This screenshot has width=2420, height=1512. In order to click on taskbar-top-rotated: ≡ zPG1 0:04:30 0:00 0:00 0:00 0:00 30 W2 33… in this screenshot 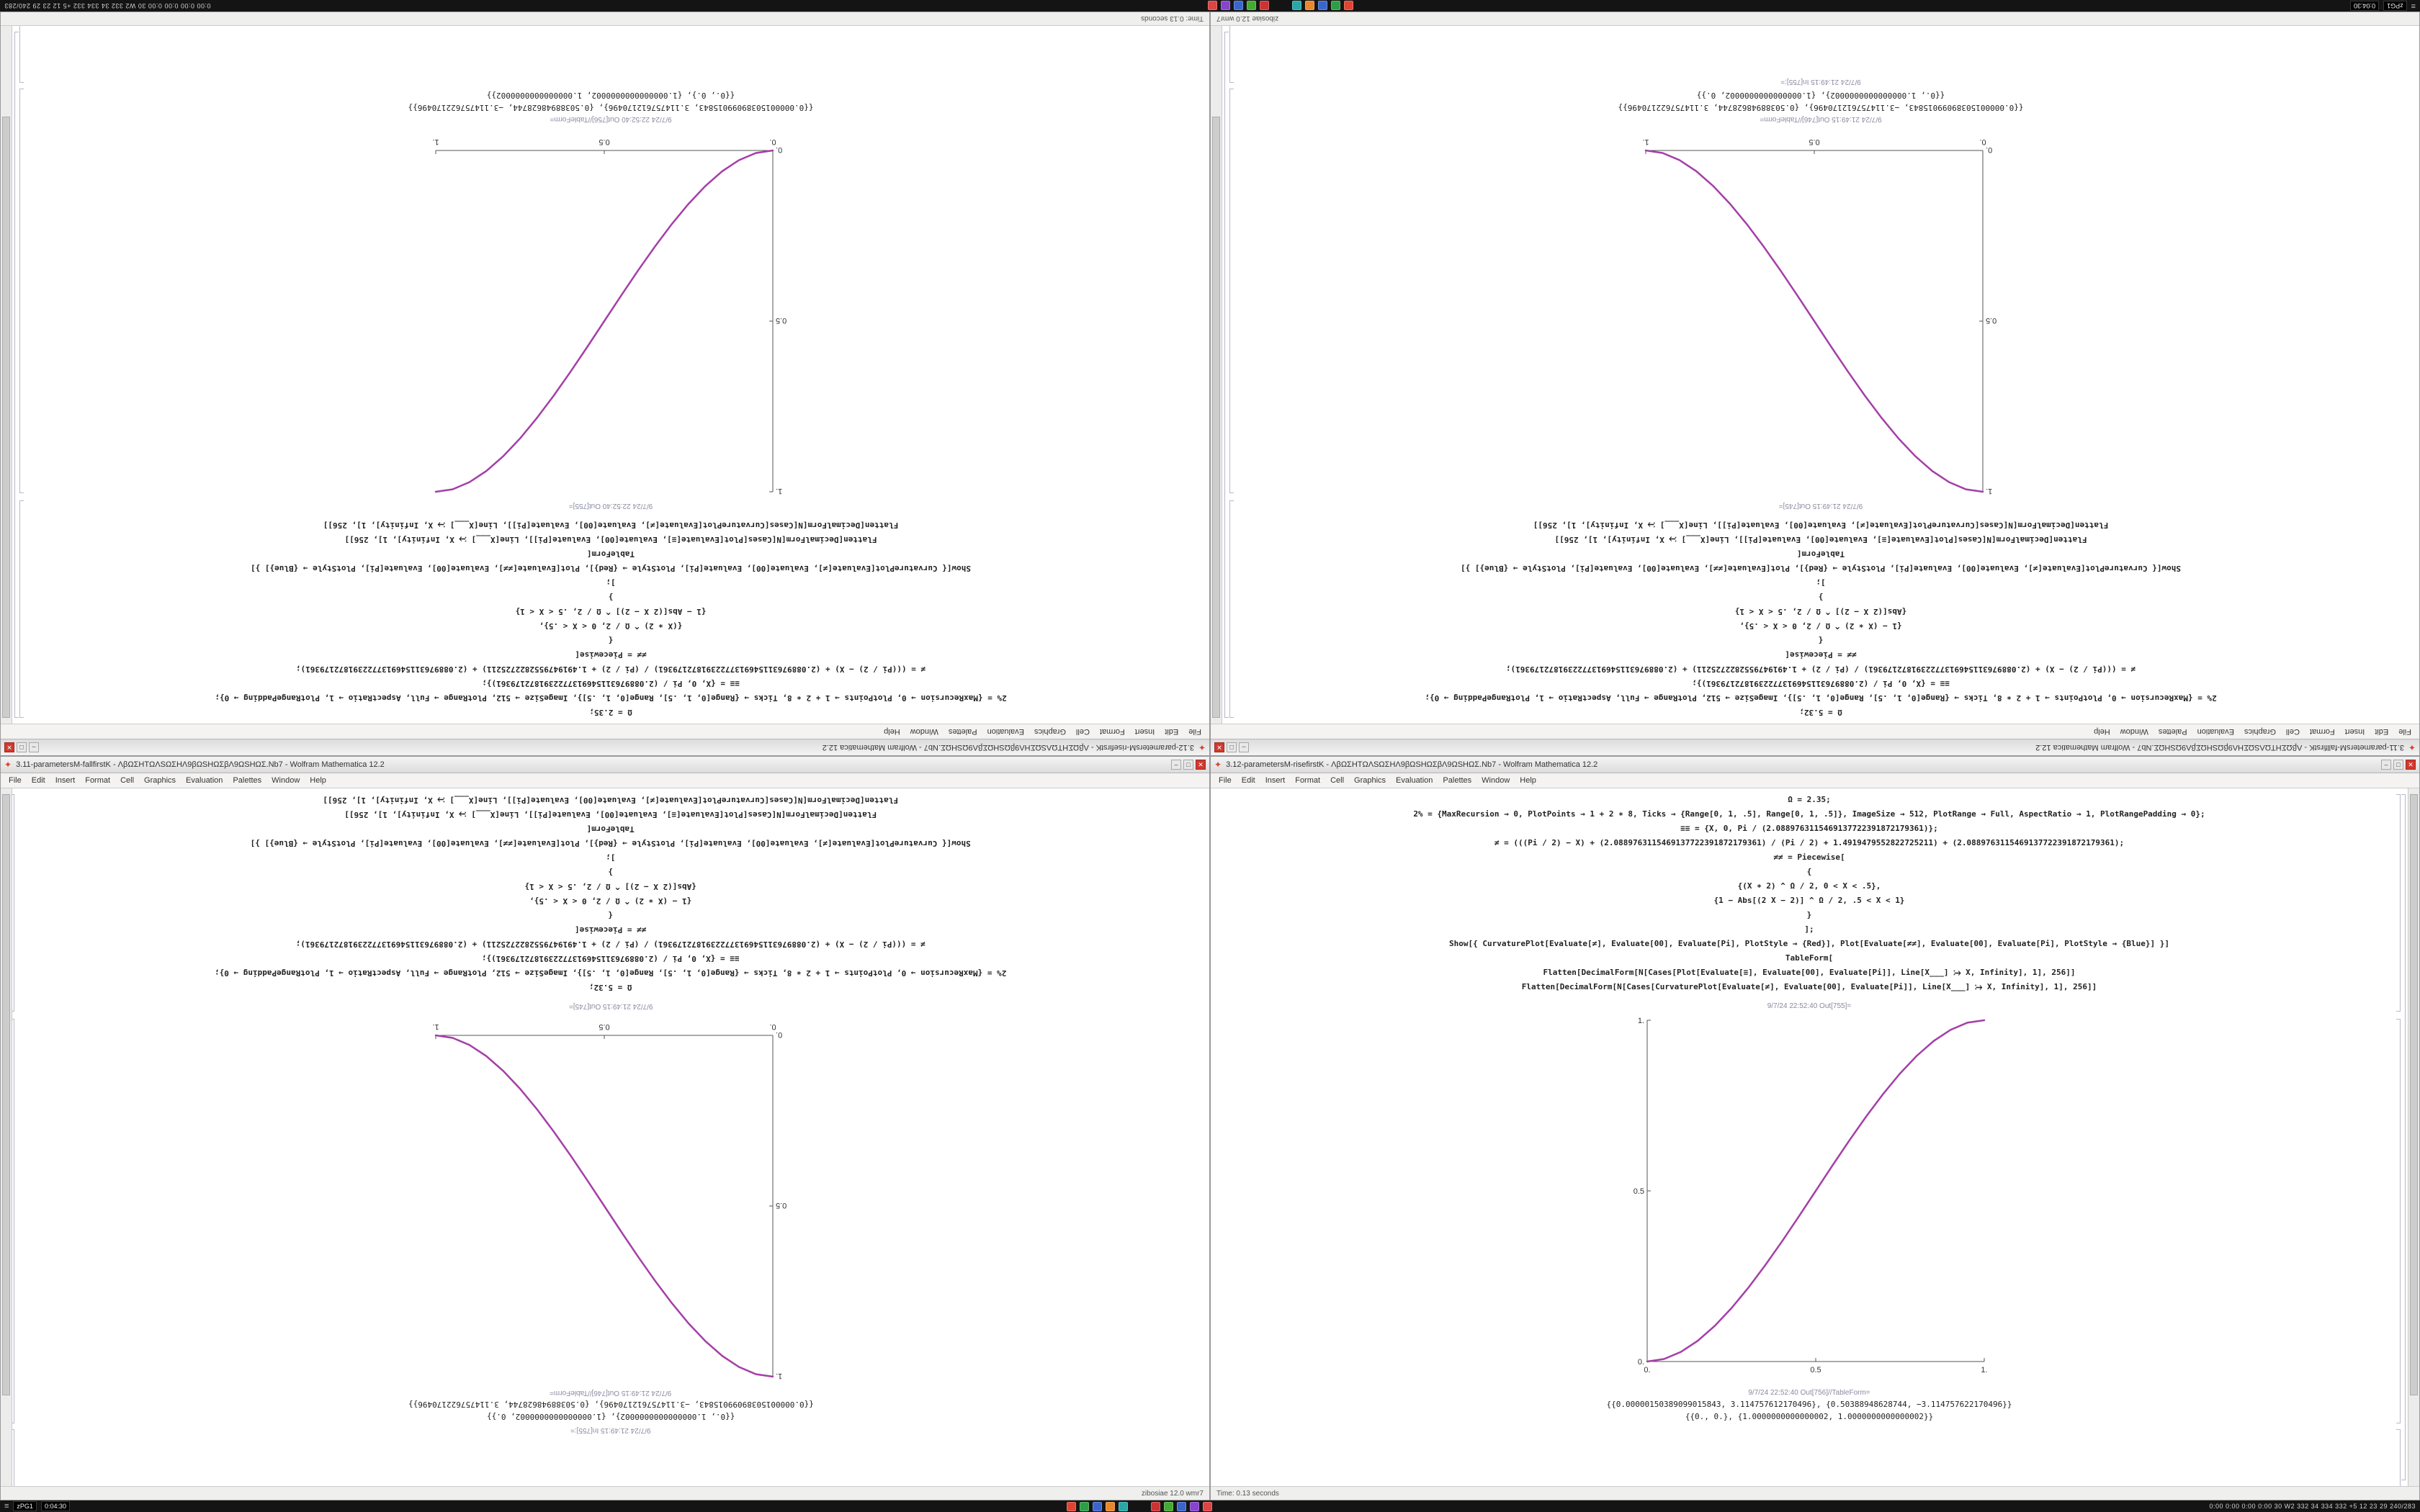, I will do `click(1210, 6)`.